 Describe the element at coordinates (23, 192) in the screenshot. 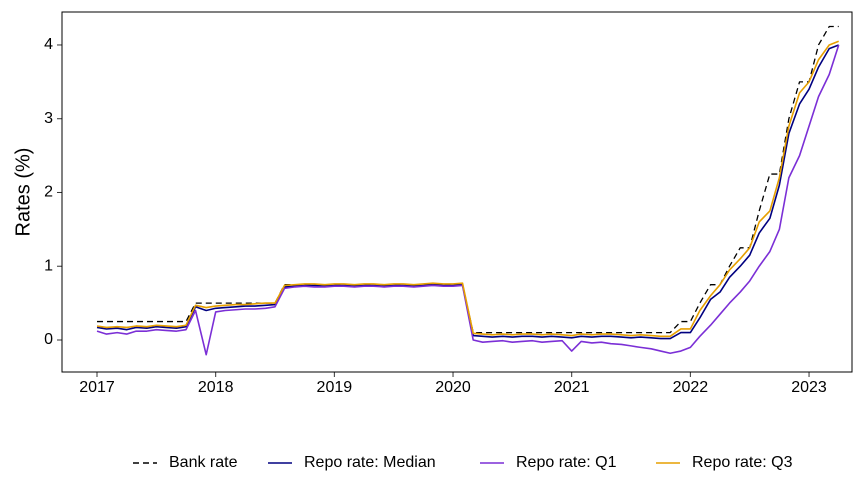

I see `y-axis-label: Rates (%)` at that location.